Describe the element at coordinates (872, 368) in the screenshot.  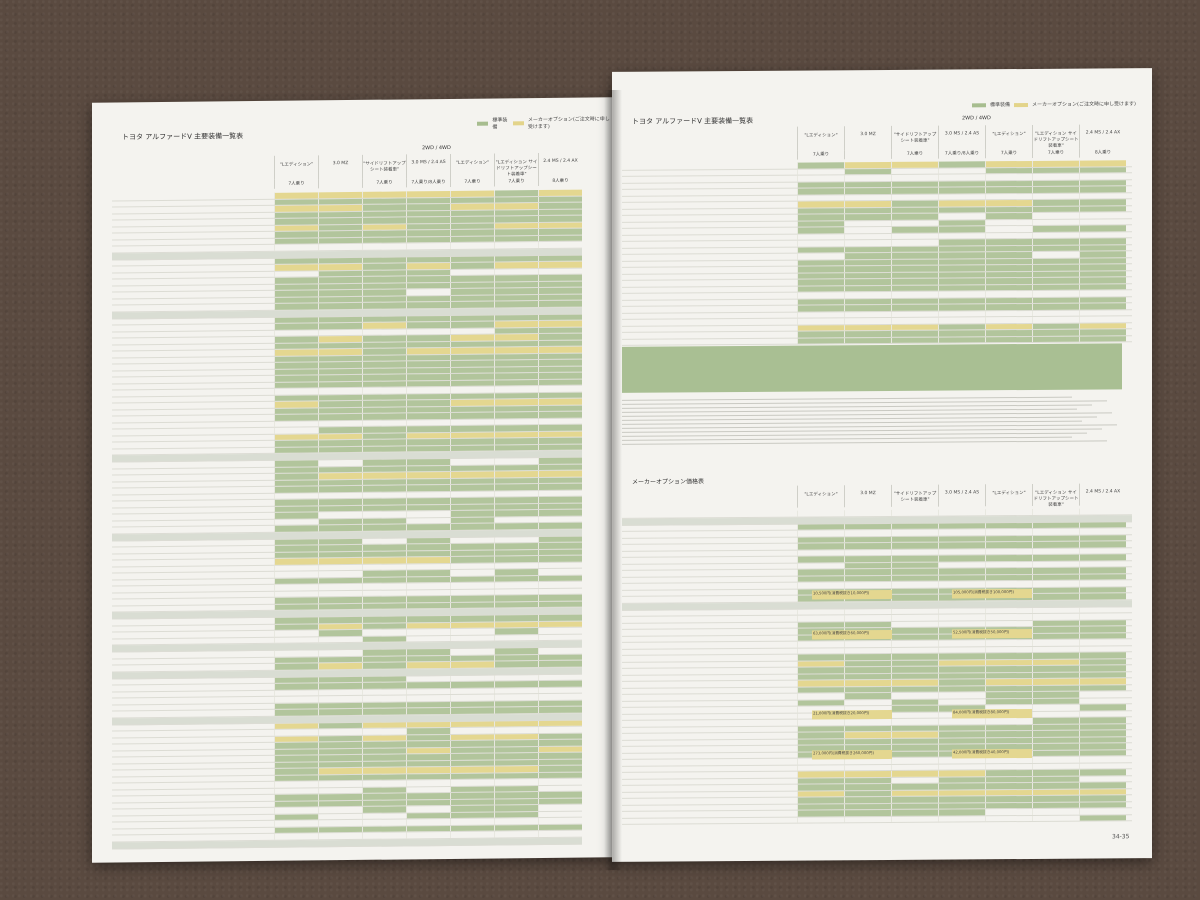
I see `package-note-band` at that location.